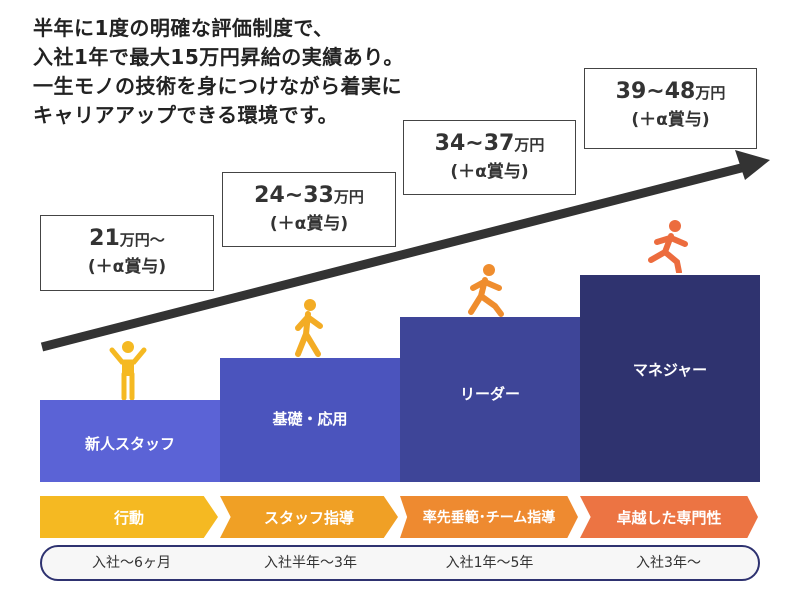  Describe the element at coordinates (131, 563) in the screenshot. I see `period-label: 入社〜6ヶ月` at that location.